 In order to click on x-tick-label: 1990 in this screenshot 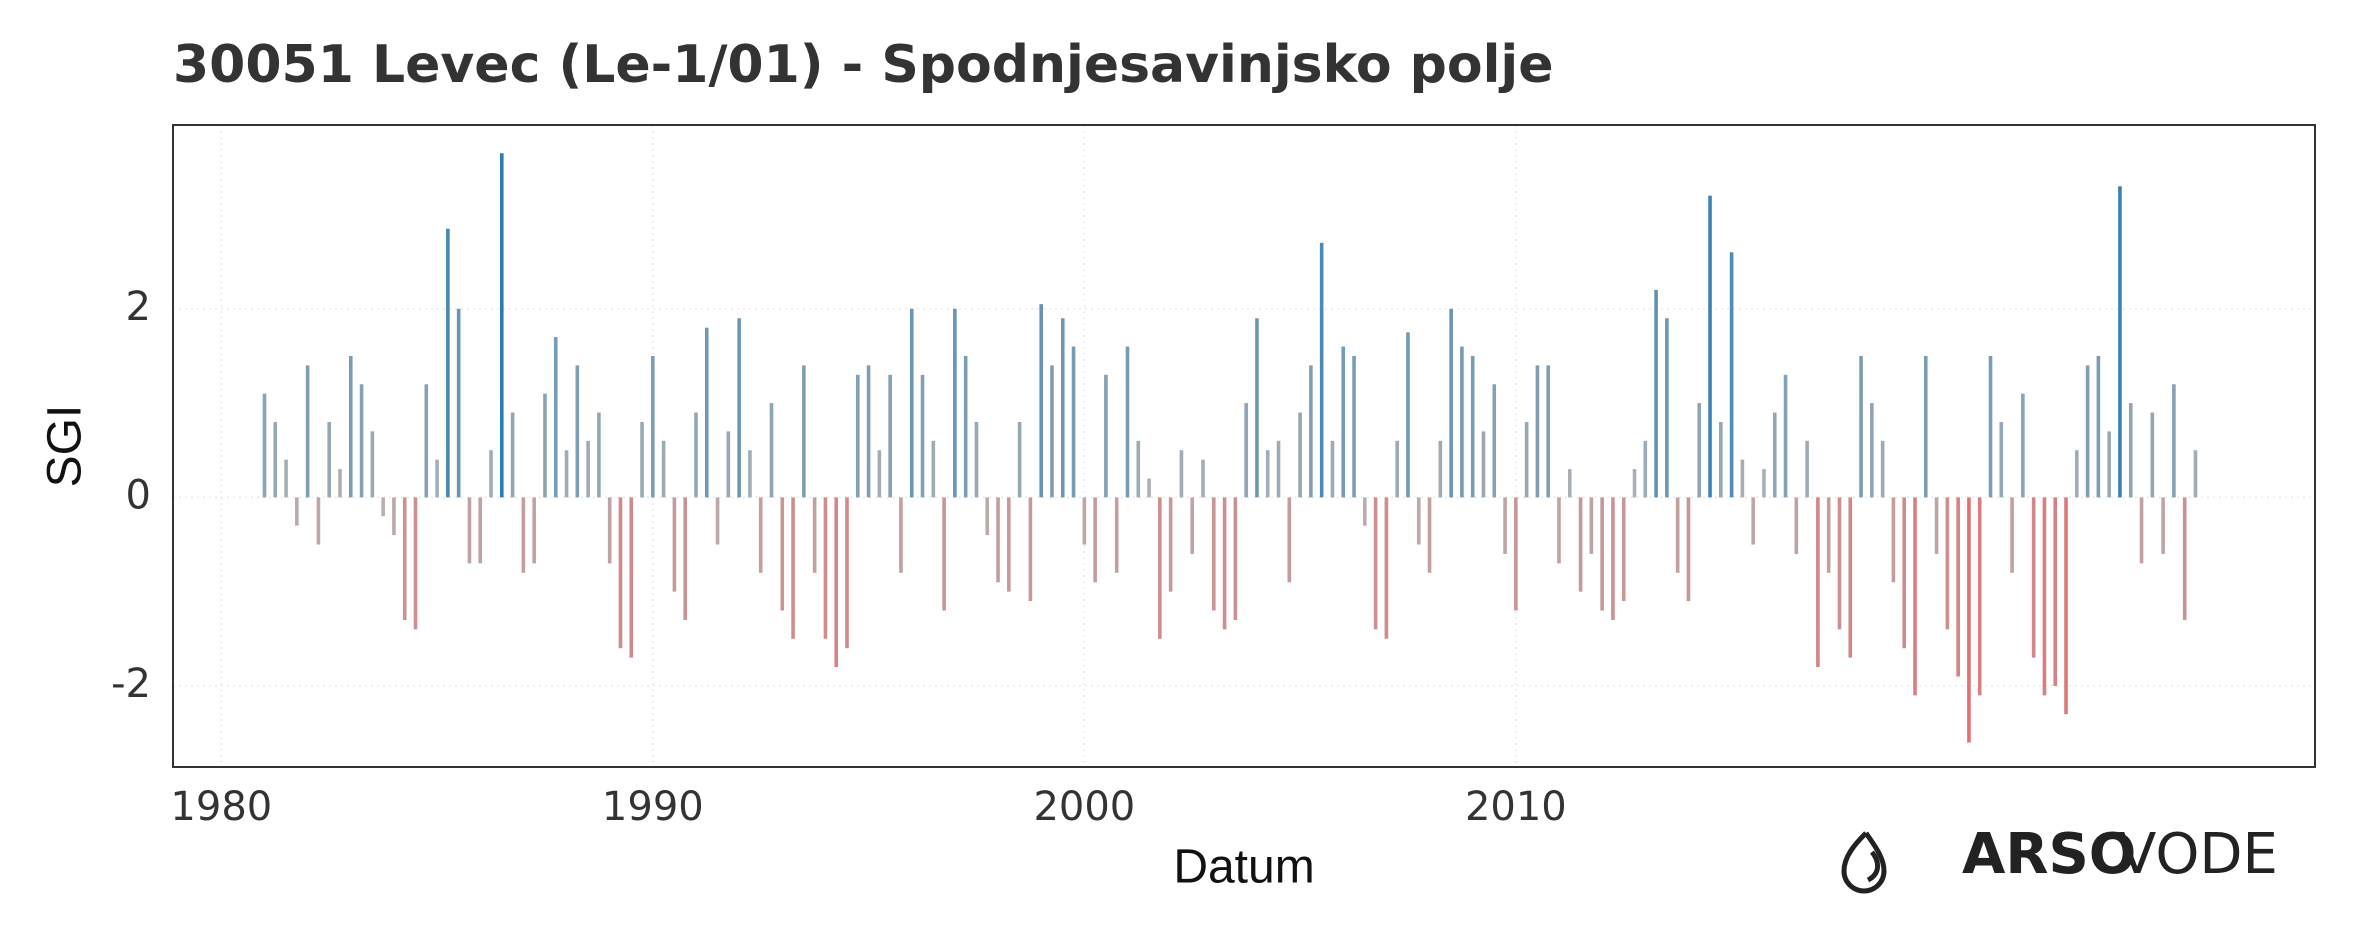, I will do `click(653, 807)`.